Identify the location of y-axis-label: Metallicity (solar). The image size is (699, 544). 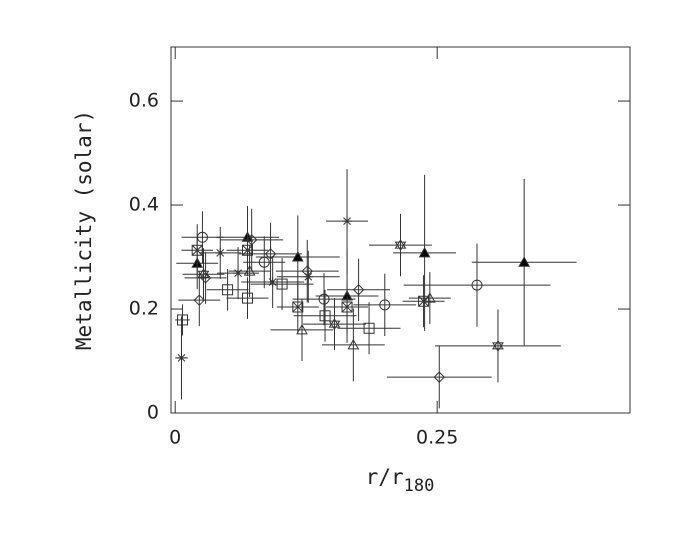
(84, 230).